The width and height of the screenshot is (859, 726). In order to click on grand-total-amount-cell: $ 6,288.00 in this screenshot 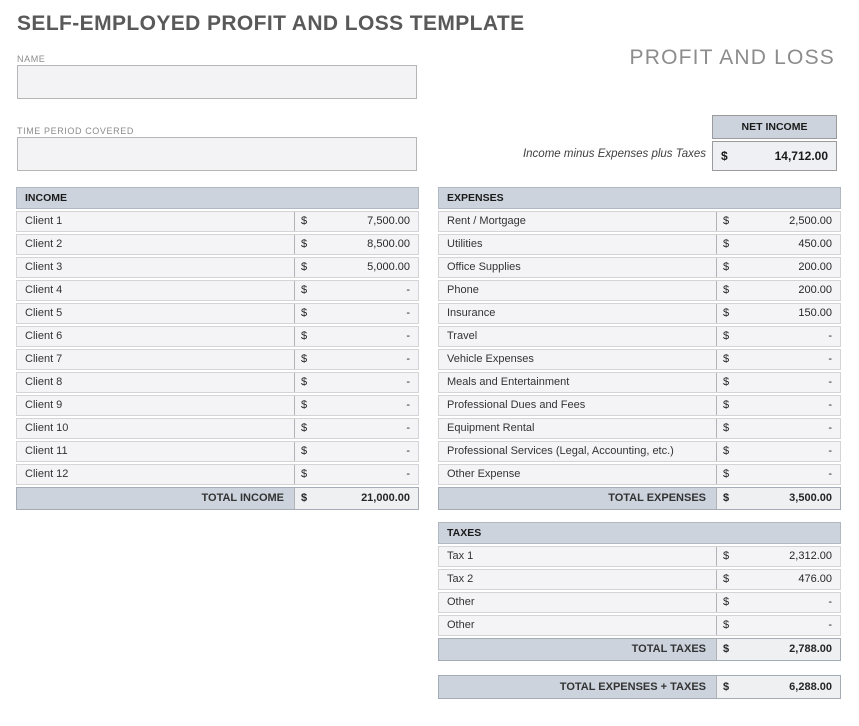, I will do `click(778, 687)`.